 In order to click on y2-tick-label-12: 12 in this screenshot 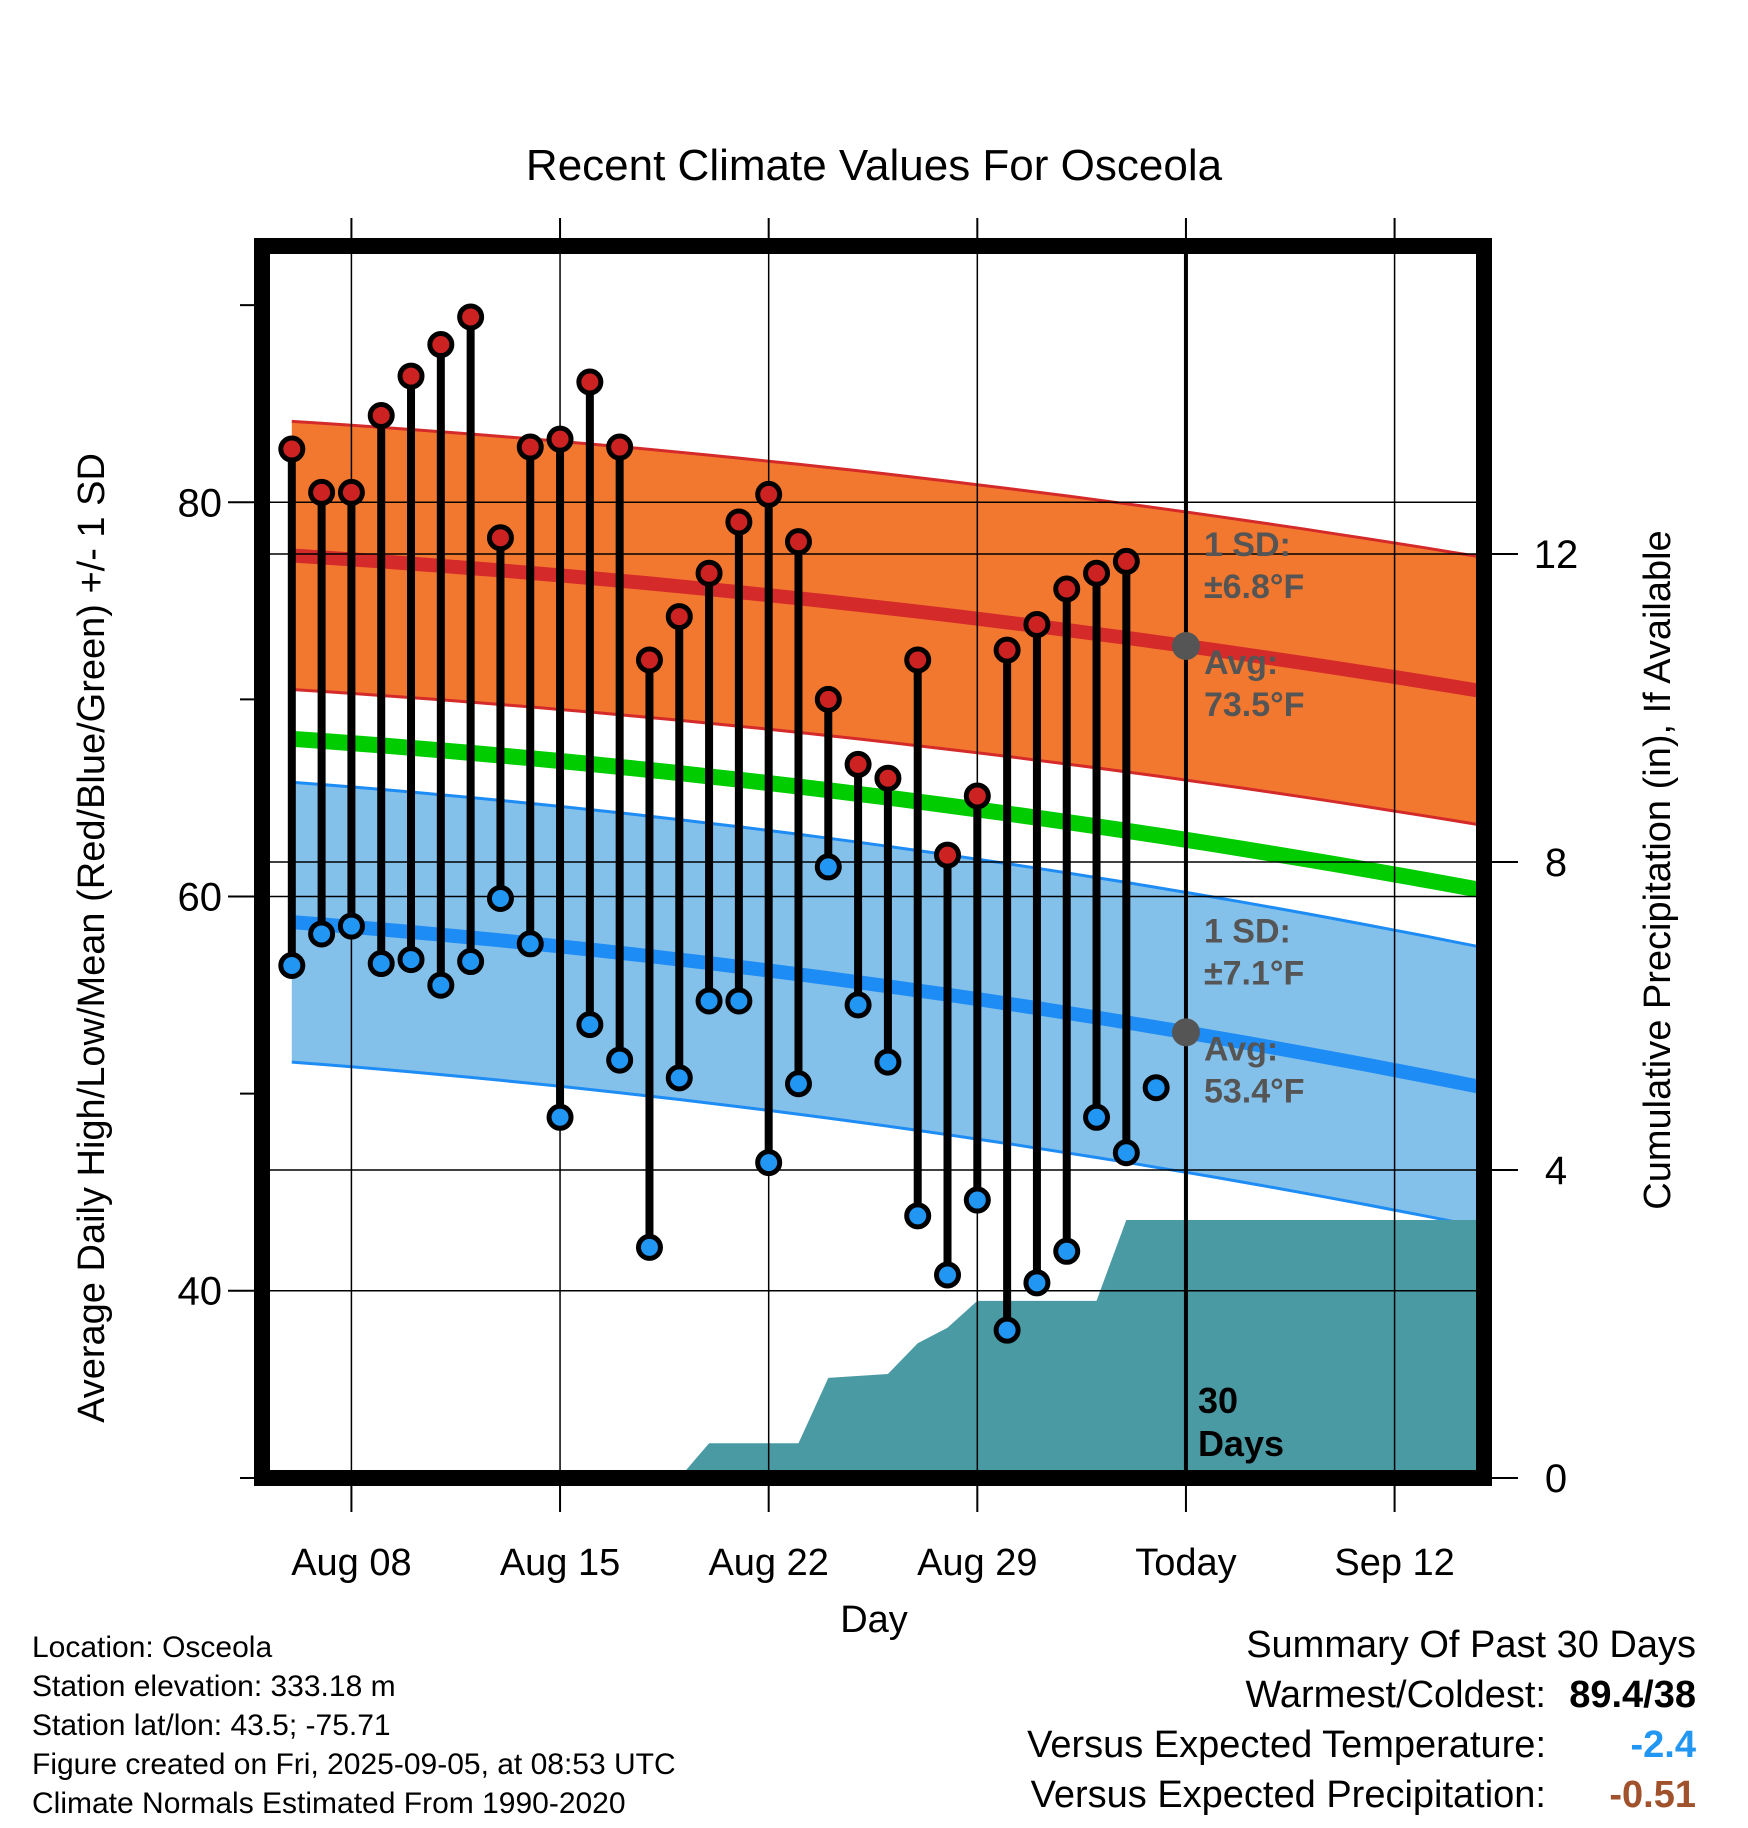, I will do `click(1556, 555)`.